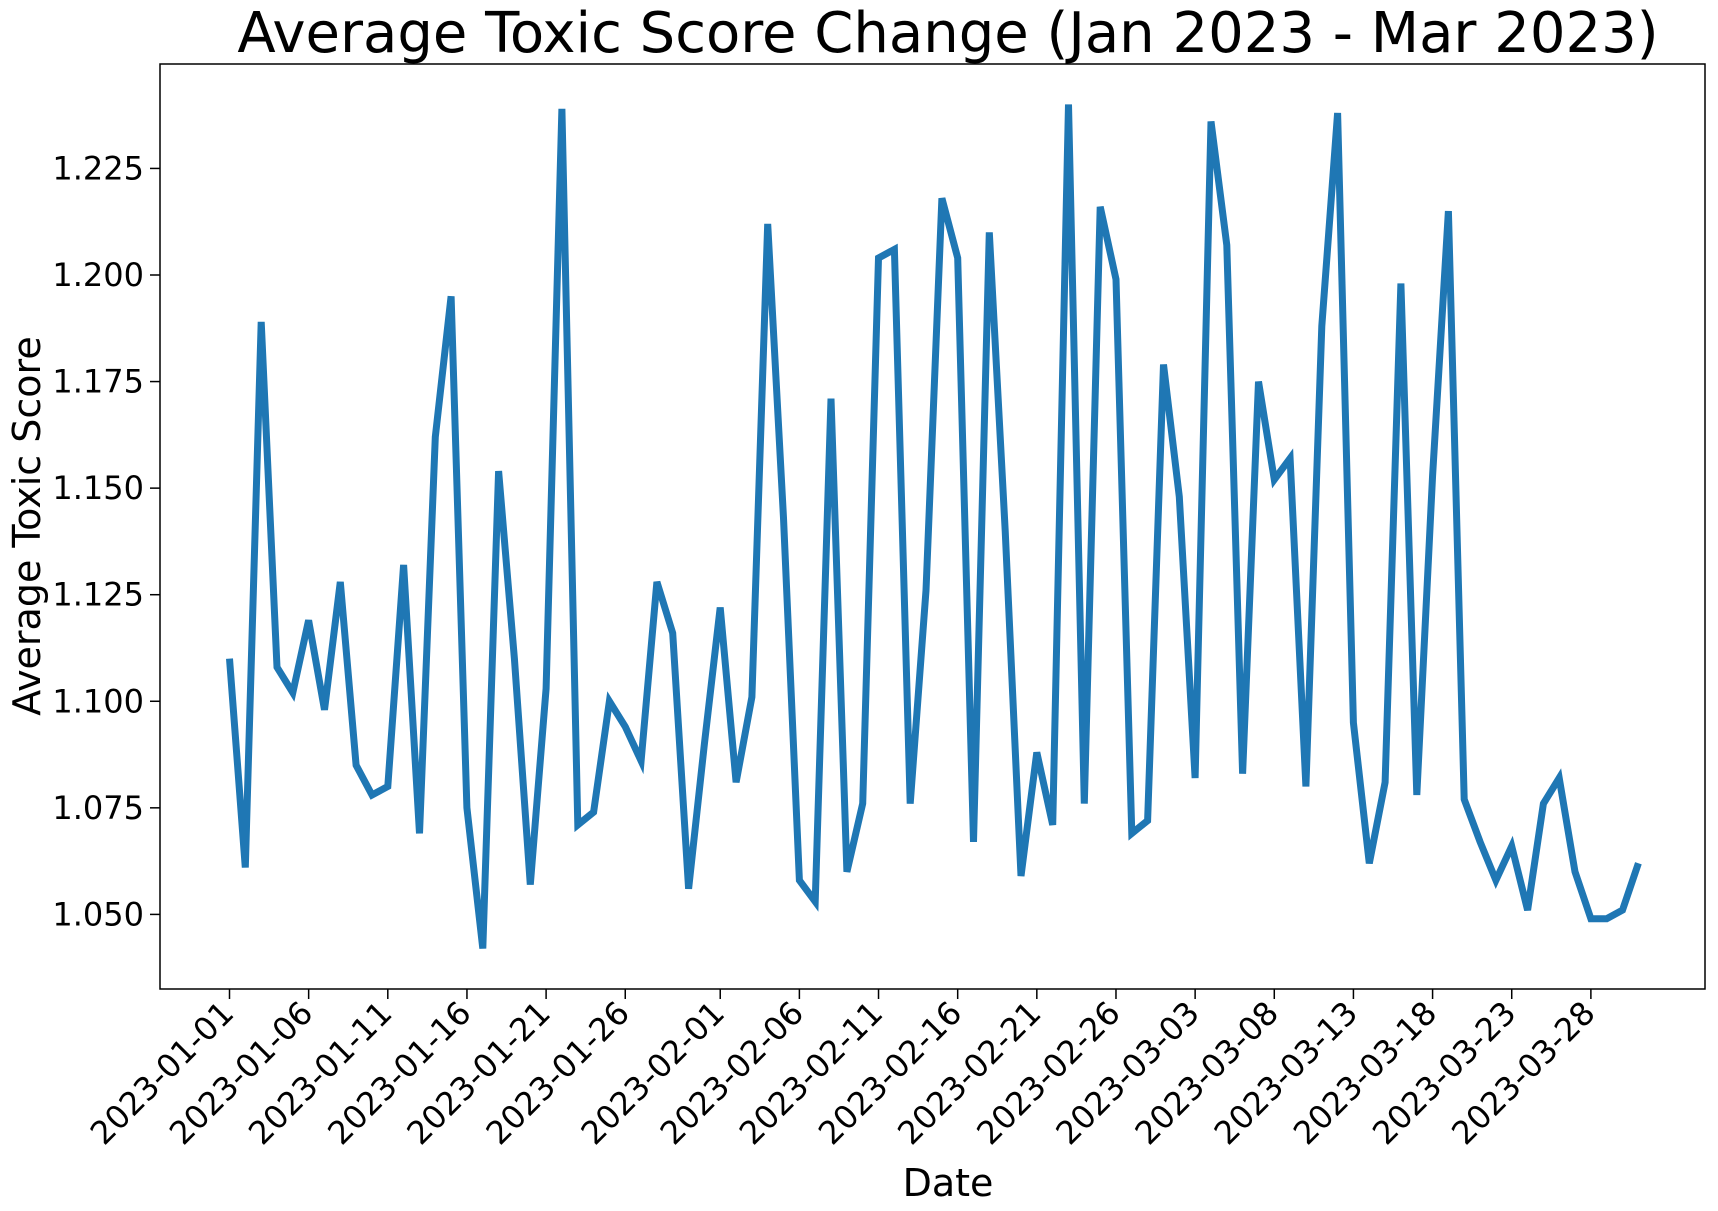 The width and height of the screenshot is (1718, 1211). I want to click on y-tick-label: 1.075, so click(98, 808).